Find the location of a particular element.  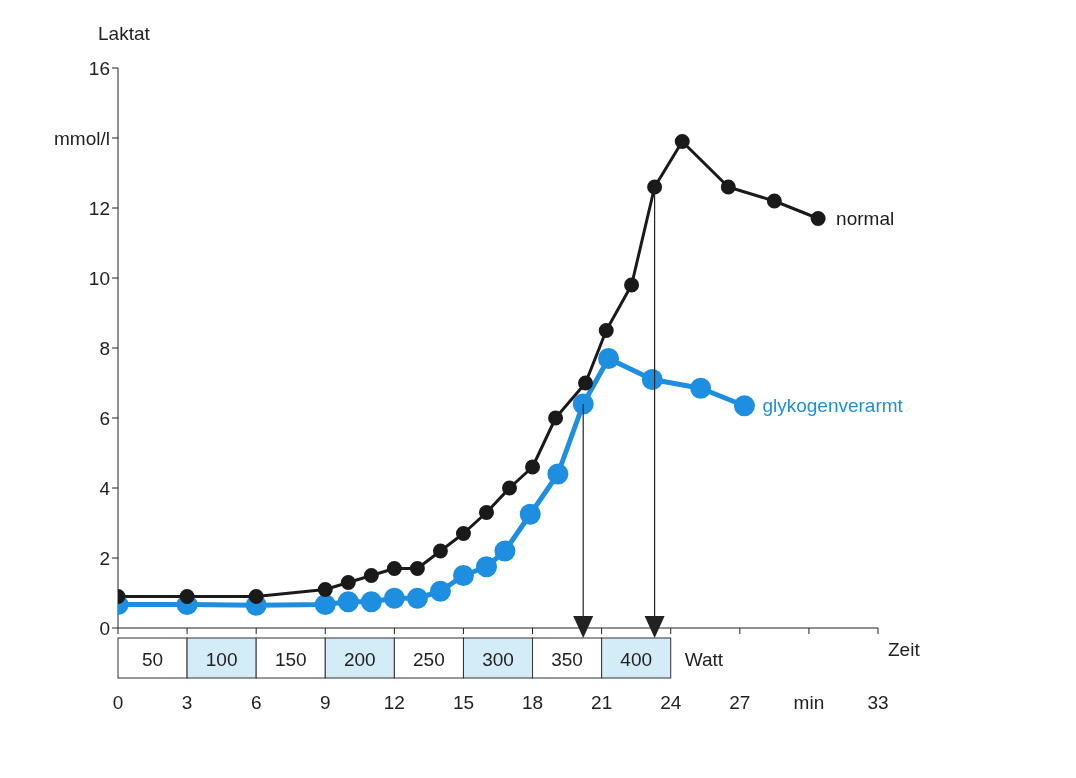

y-tick-label: 6 is located at coordinates (104, 418).